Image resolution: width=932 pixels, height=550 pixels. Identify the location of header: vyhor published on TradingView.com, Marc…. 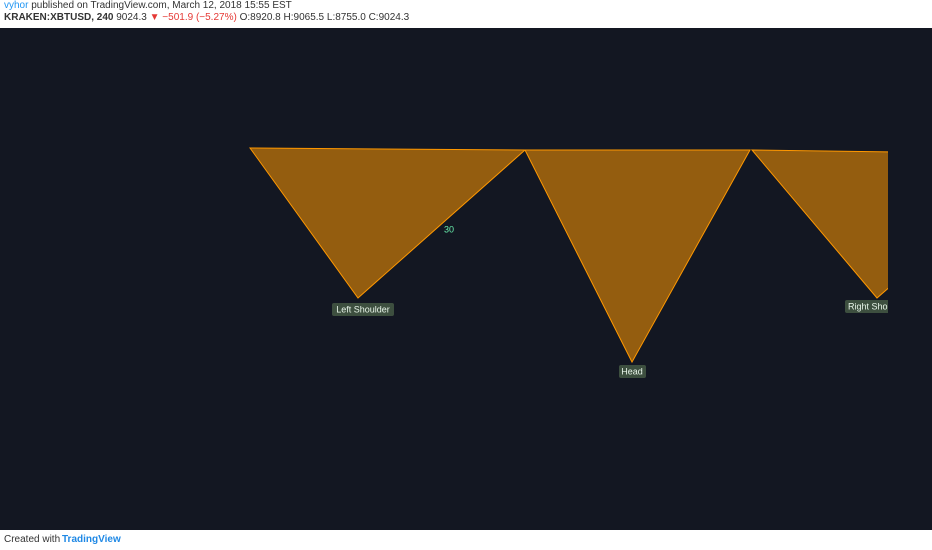
(466, 14).